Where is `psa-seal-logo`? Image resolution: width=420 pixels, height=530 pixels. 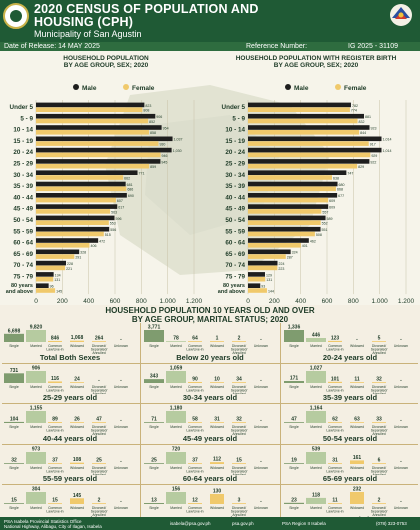
psa-seal-logo is located at coordinates (16, 16).